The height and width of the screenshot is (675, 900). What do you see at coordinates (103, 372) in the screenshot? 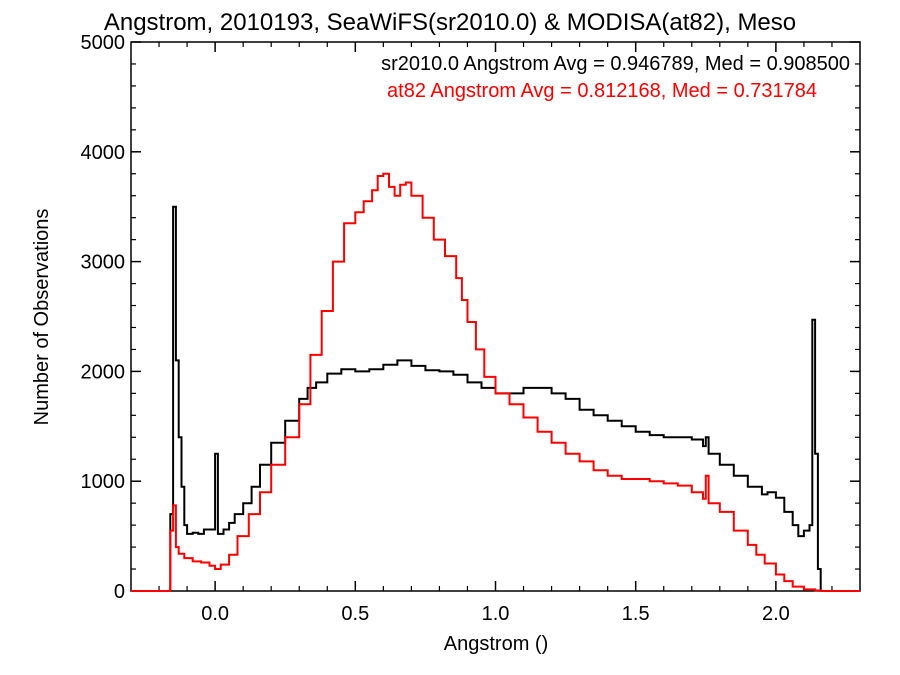
I see `y-tick-label: 2000` at bounding box center [103, 372].